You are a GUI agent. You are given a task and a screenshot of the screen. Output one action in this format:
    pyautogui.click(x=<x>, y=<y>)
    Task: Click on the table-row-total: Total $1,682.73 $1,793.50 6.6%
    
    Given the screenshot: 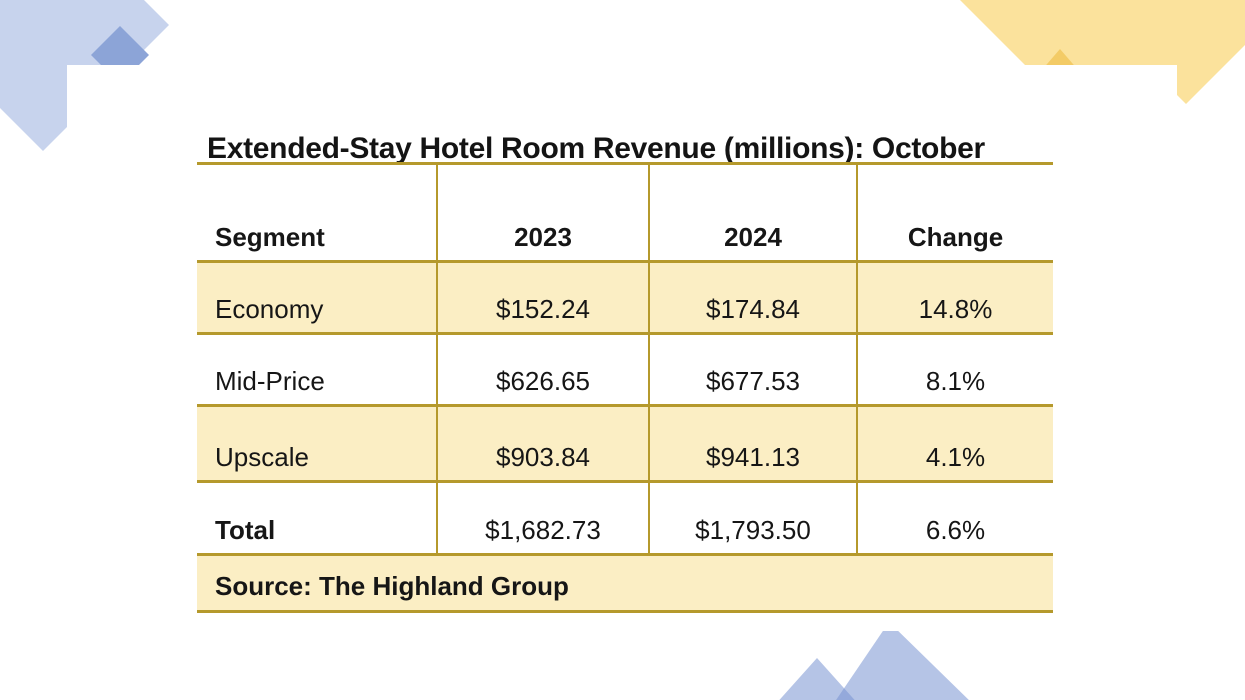 What is the action you would take?
    pyautogui.click(x=625, y=517)
    